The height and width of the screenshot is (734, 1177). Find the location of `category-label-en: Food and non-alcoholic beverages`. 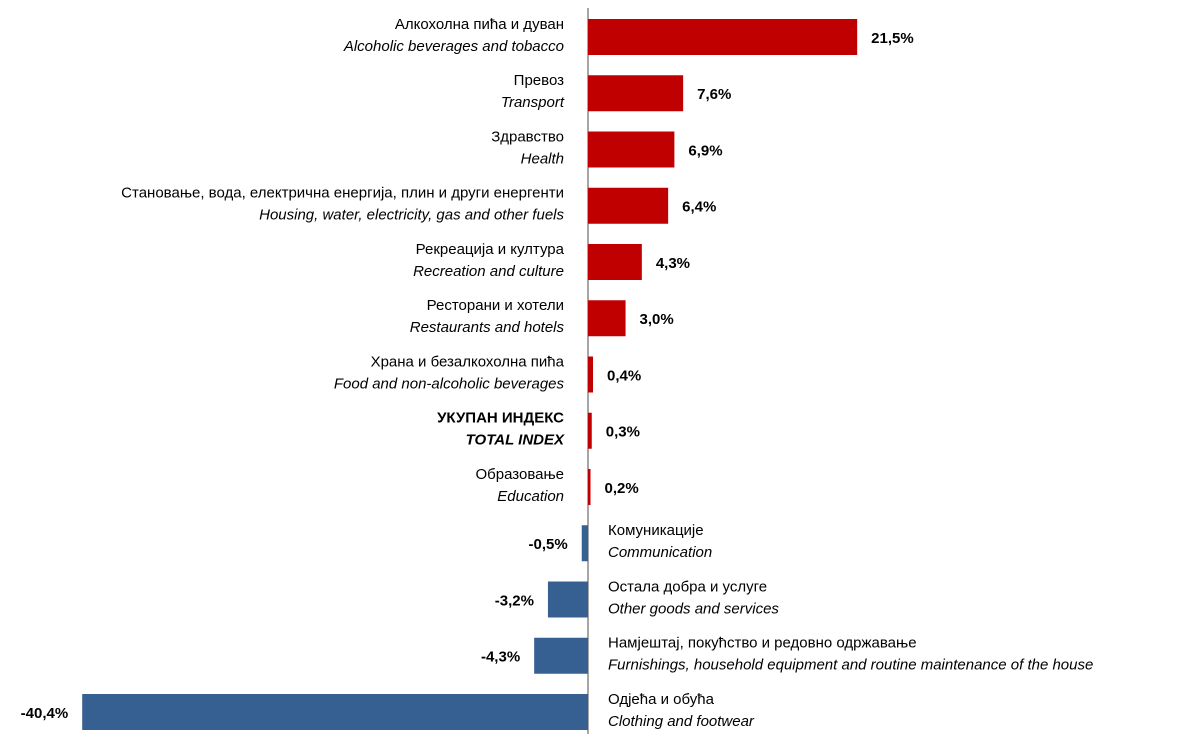

category-label-en: Food and non-alcoholic beverages is located at coordinates (449, 383).